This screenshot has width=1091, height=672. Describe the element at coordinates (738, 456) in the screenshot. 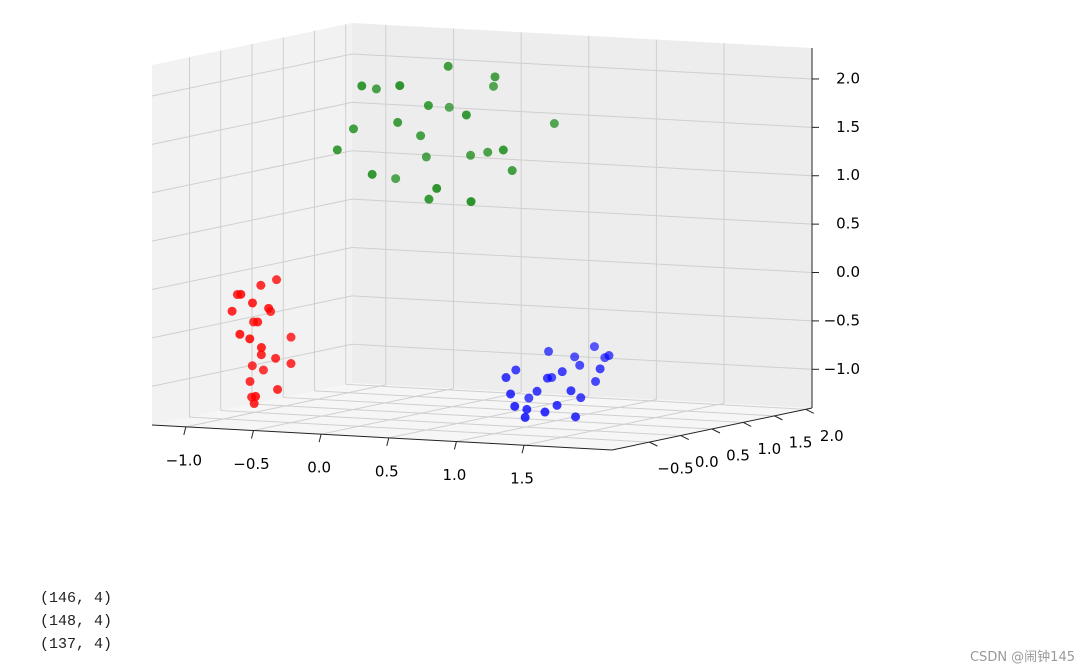

I see `y-tick-label: 0.5` at that location.